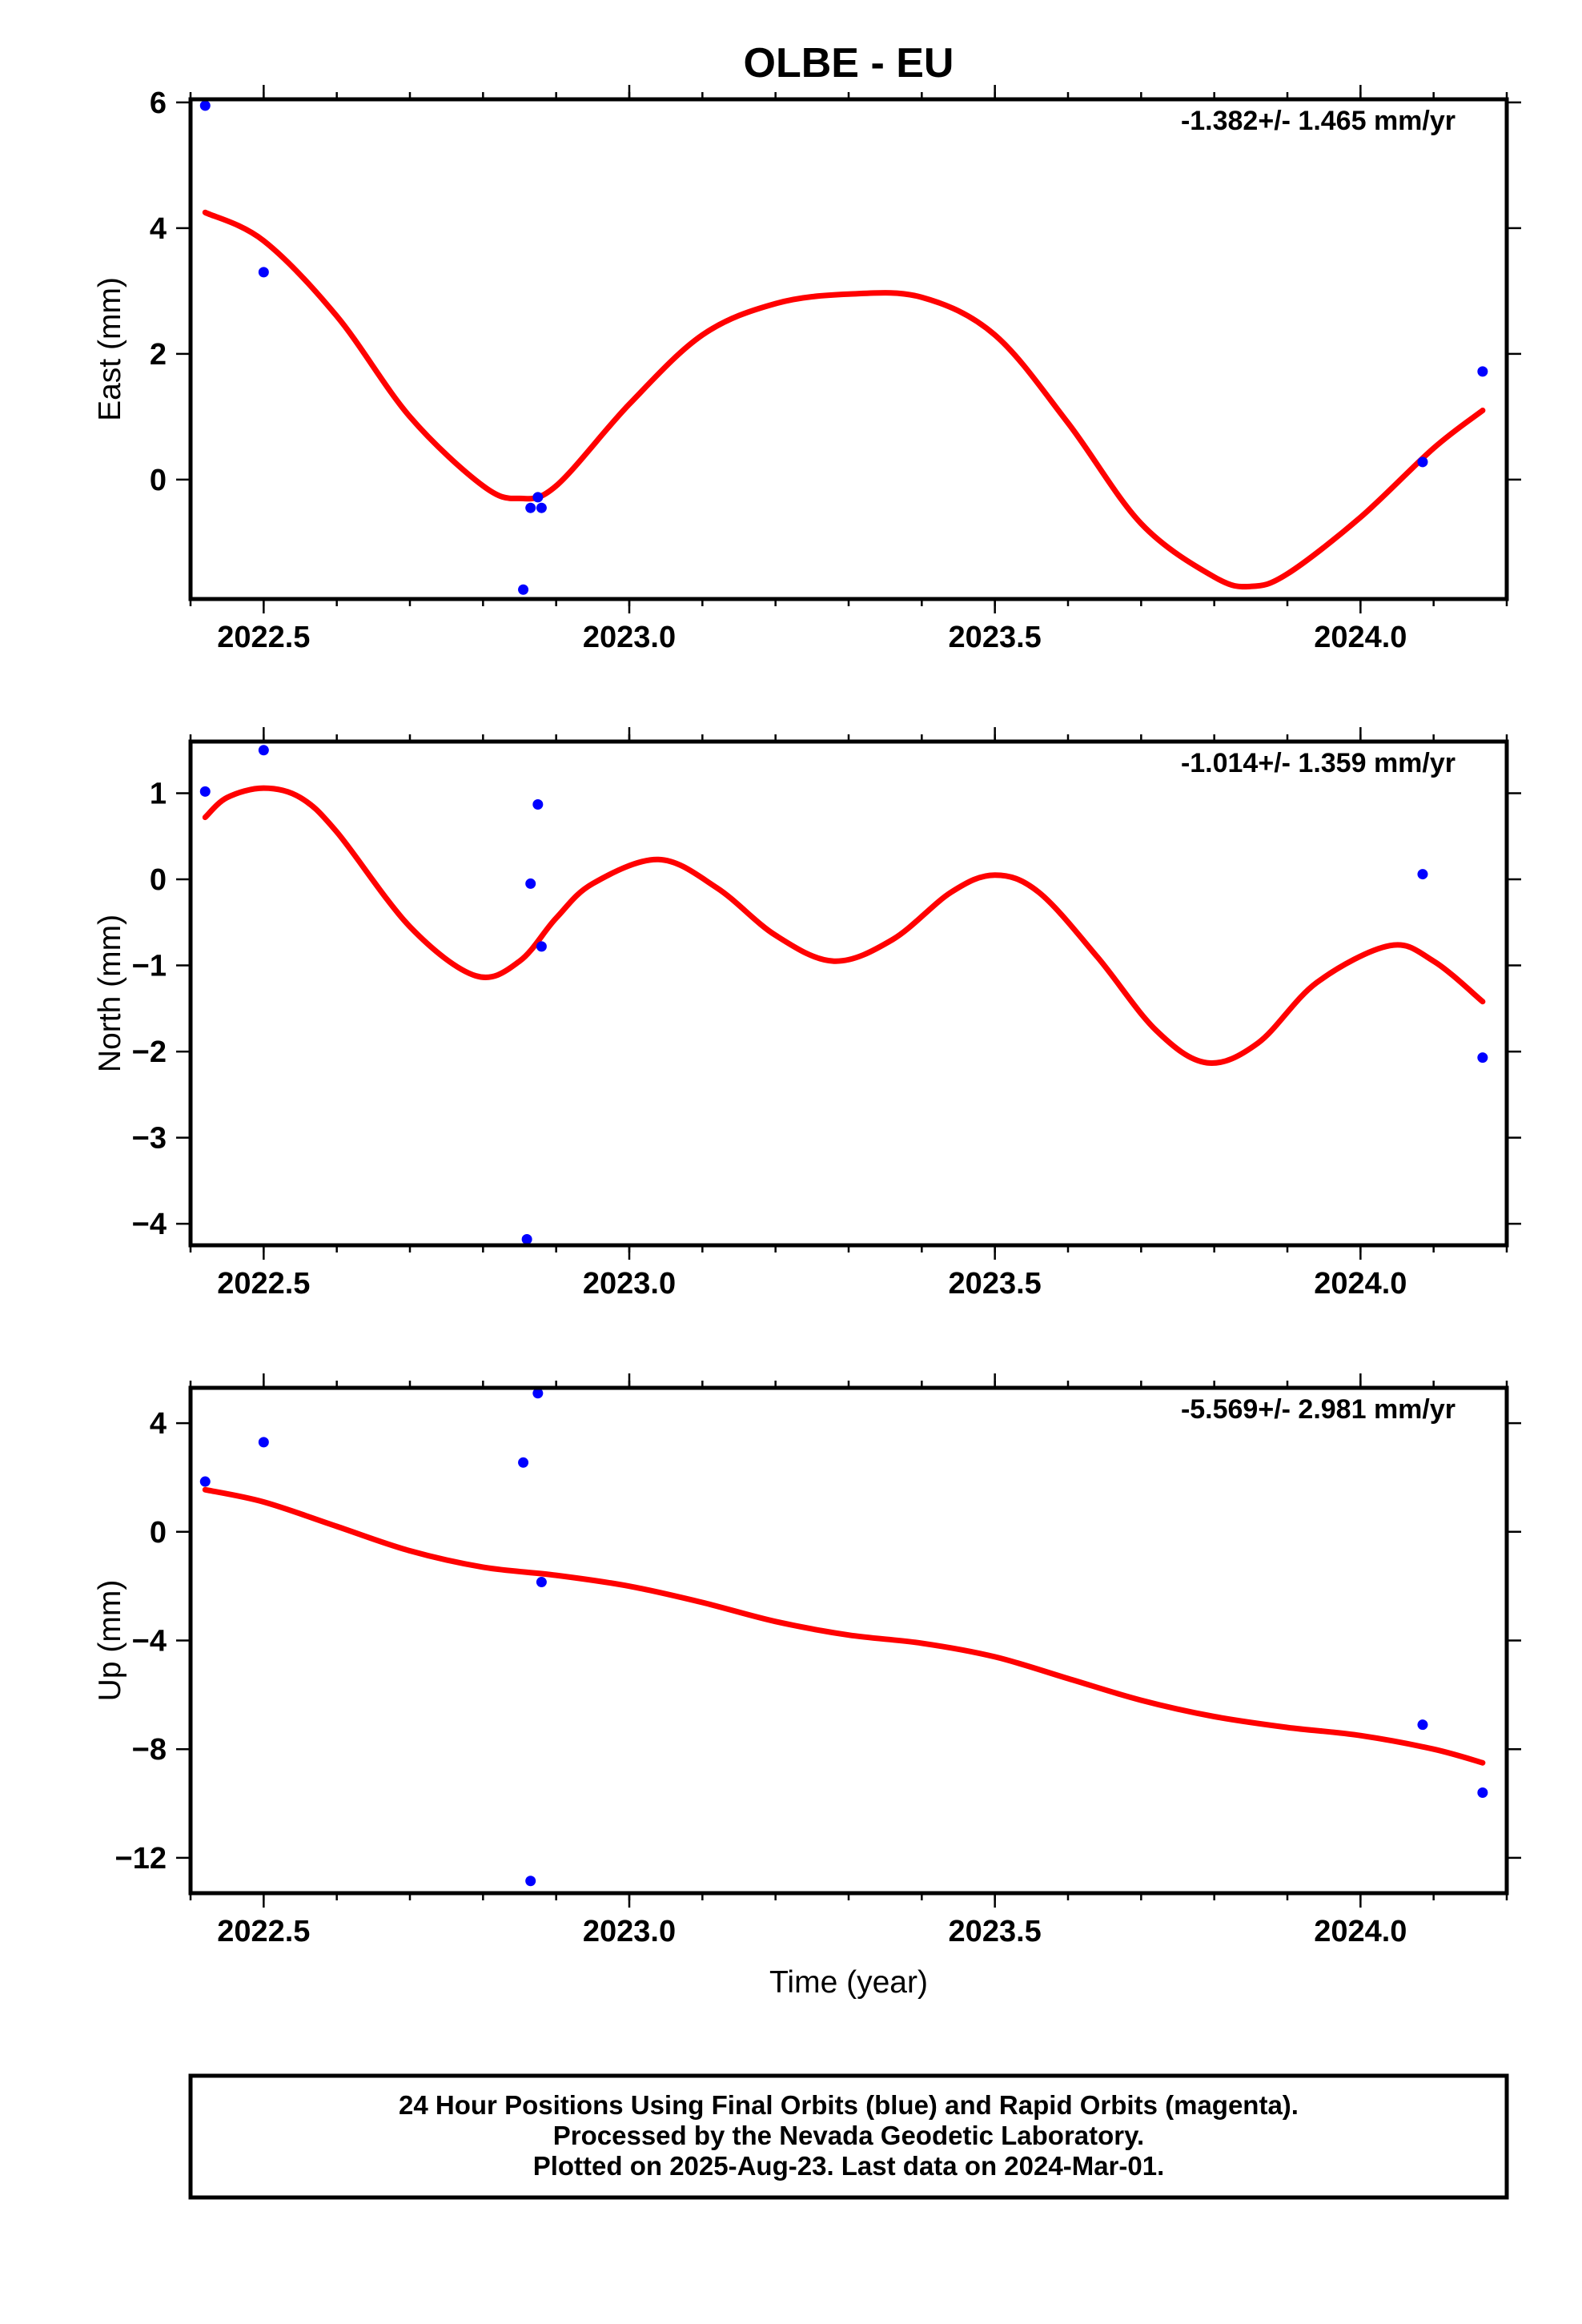 The image size is (1582, 2324). Describe the element at coordinates (1318, 1409) in the screenshot. I see `velocity-annotation: -5.569+/- 2.981 mm/yr` at that location.